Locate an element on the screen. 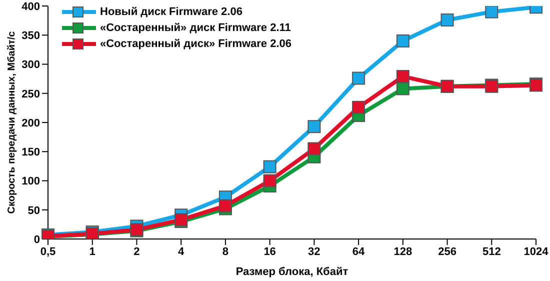 This screenshot has height=281, width=550. x-tick-label: 1024 is located at coordinates (537, 252).